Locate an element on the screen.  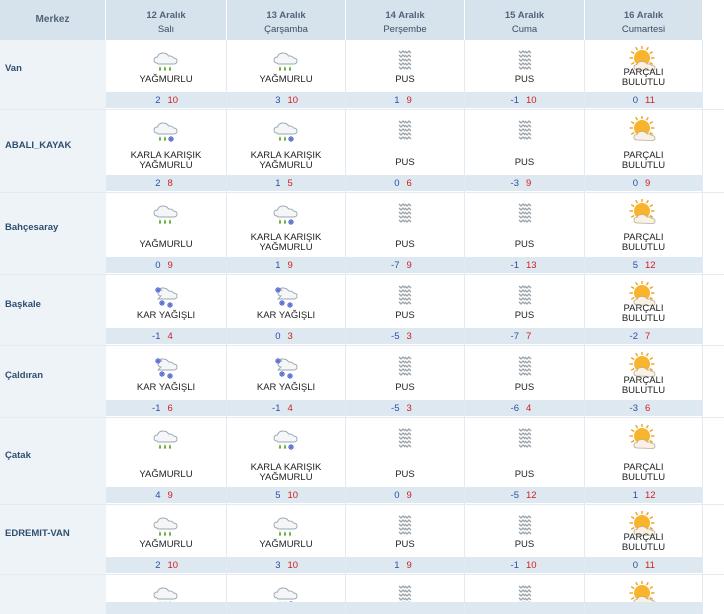
city-name: Van is located at coordinates (13, 68).